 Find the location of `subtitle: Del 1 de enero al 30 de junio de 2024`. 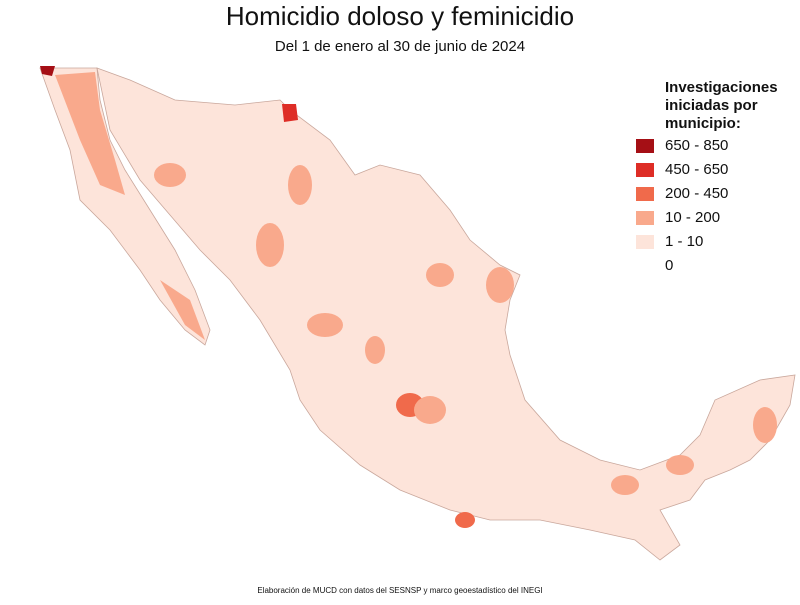

subtitle: Del 1 de enero al 30 de junio de 2024 is located at coordinates (400, 46).